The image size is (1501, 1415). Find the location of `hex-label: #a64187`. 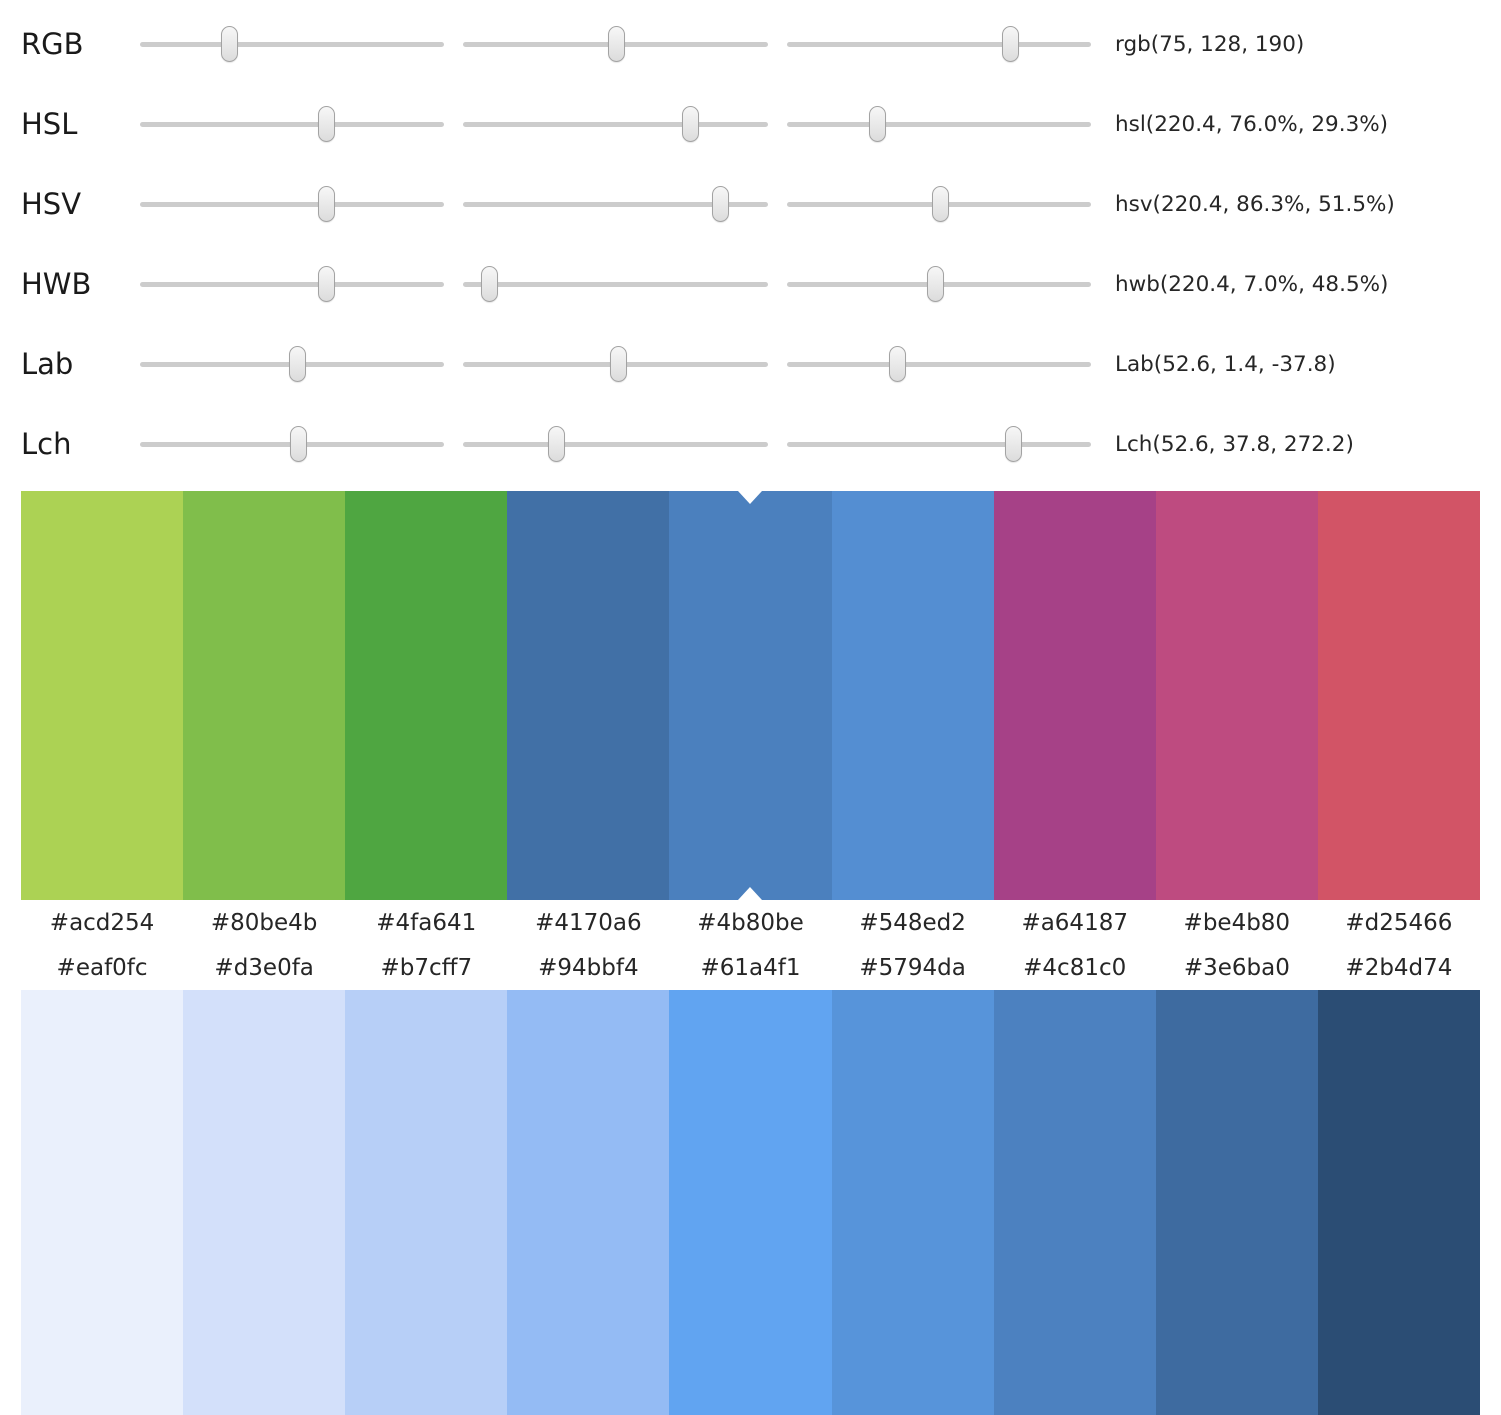

hex-label: #a64187 is located at coordinates (1074, 922).